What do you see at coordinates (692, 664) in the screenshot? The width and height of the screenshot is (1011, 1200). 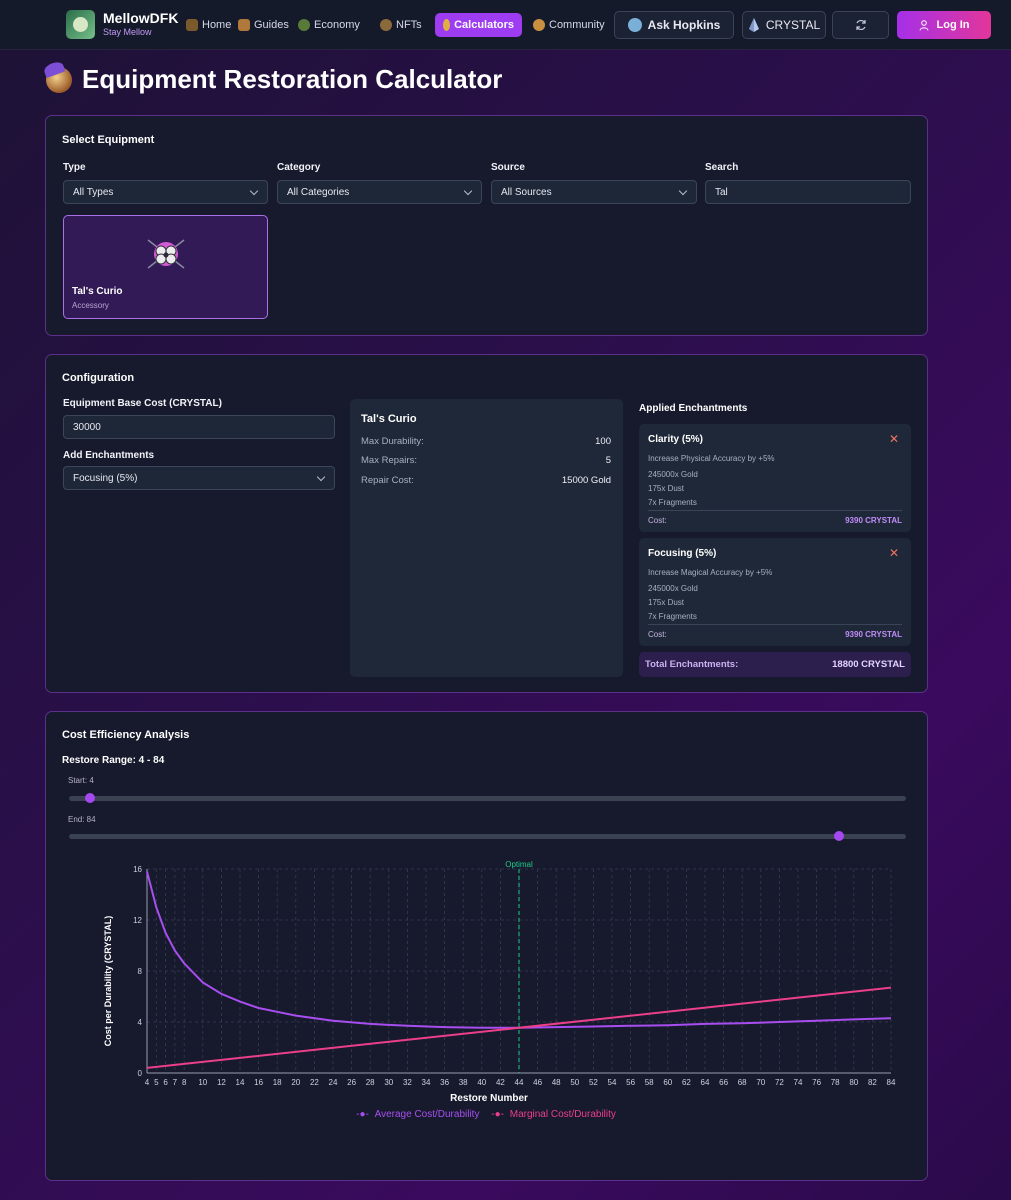 I see `total-label: Total Enchantments:` at bounding box center [692, 664].